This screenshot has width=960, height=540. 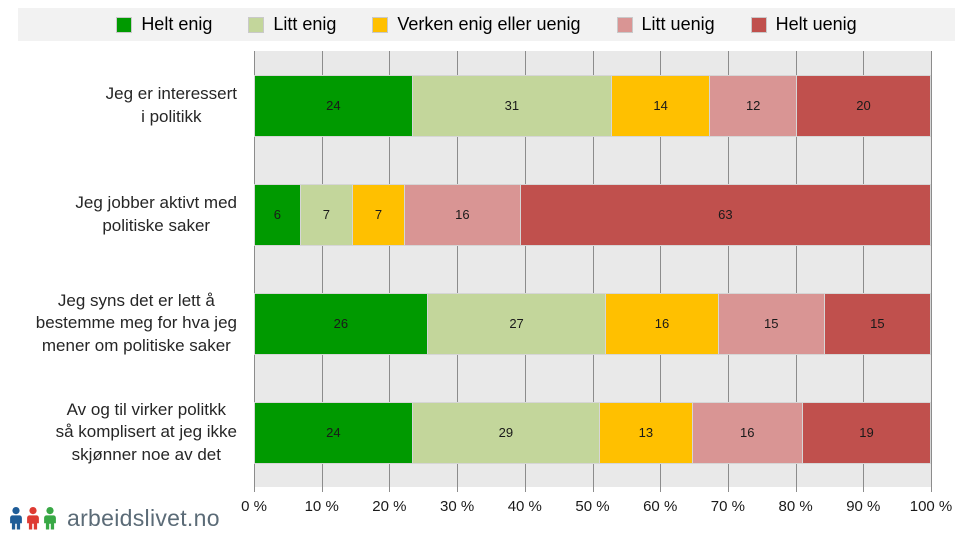 I want to click on bar-segment: 12, so click(x=753, y=105).